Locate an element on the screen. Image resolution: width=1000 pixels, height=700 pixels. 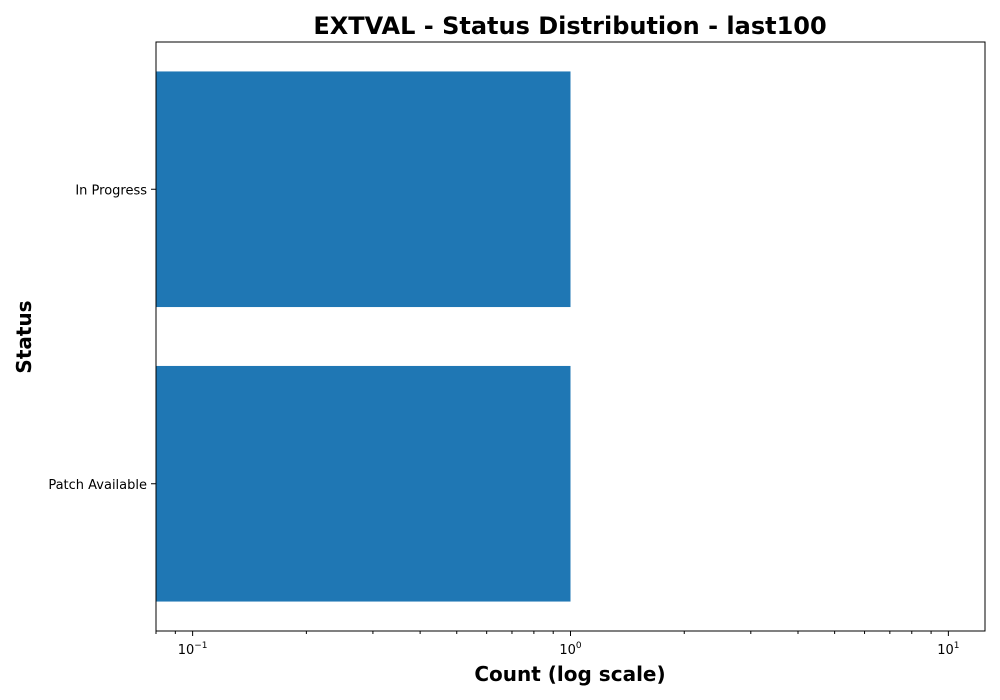
x-tick-label: 10⁻¹ is located at coordinates (193, 649).